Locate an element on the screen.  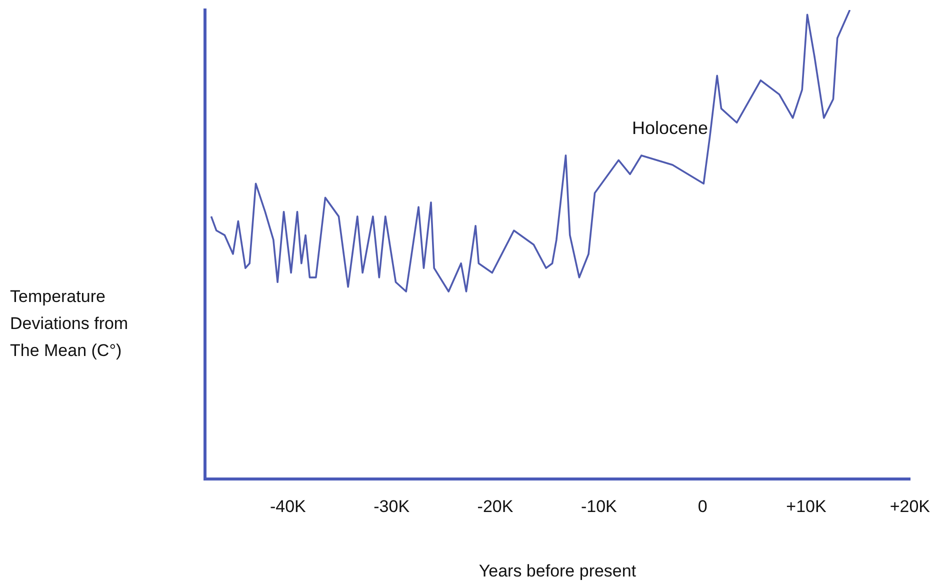
y-axis-title: Temperature Deviations from The Mean (C°) is located at coordinates (70, 324).